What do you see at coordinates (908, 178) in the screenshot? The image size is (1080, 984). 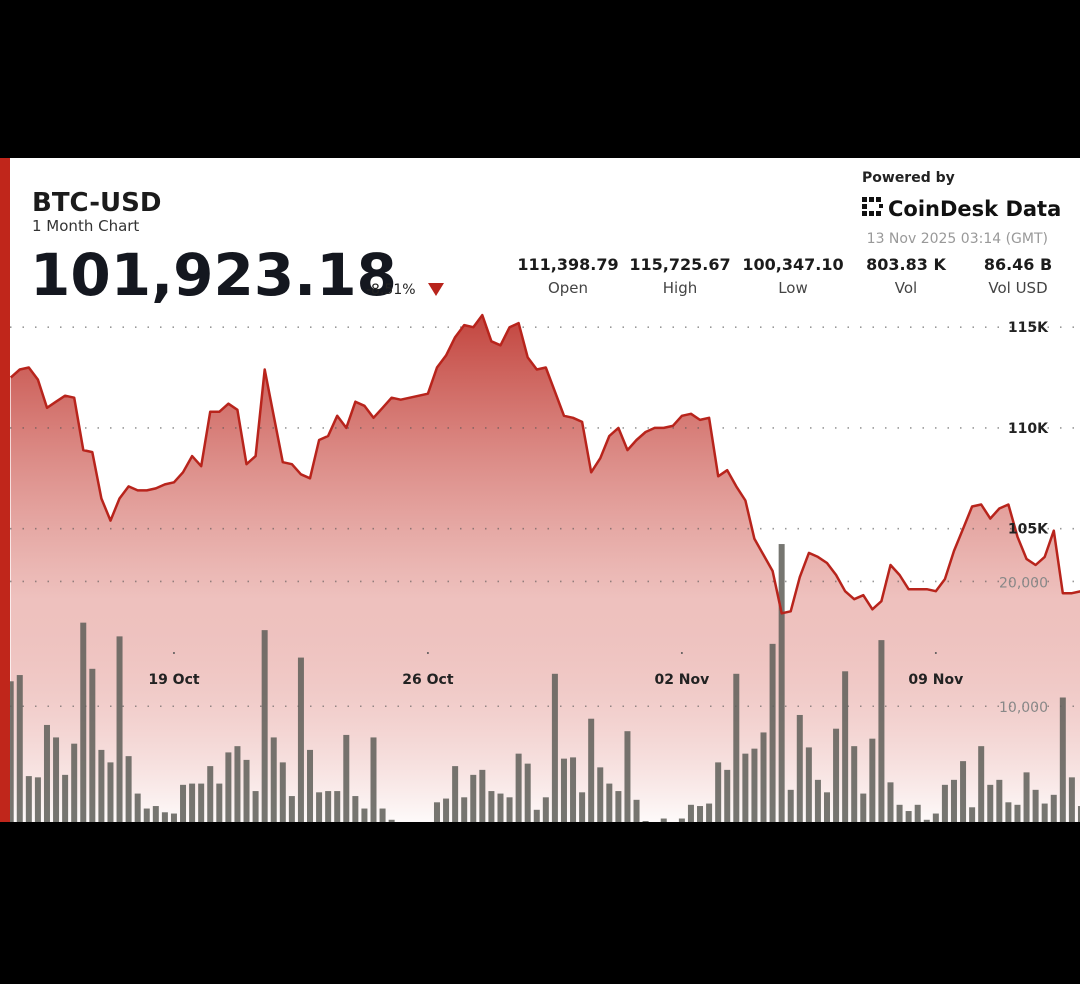 I see `powered-by: Powered by` at bounding box center [908, 178].